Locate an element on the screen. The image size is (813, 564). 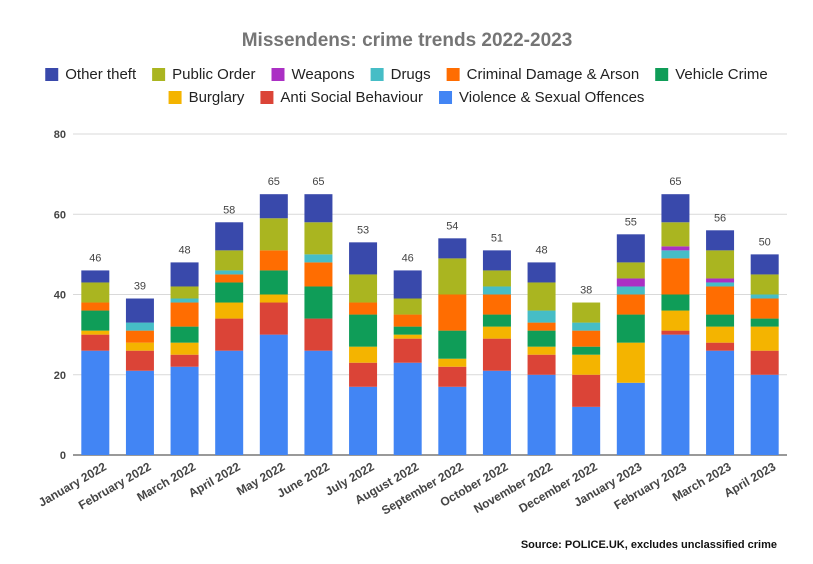
legend-swatch-drugs is located at coordinates (377, 74).